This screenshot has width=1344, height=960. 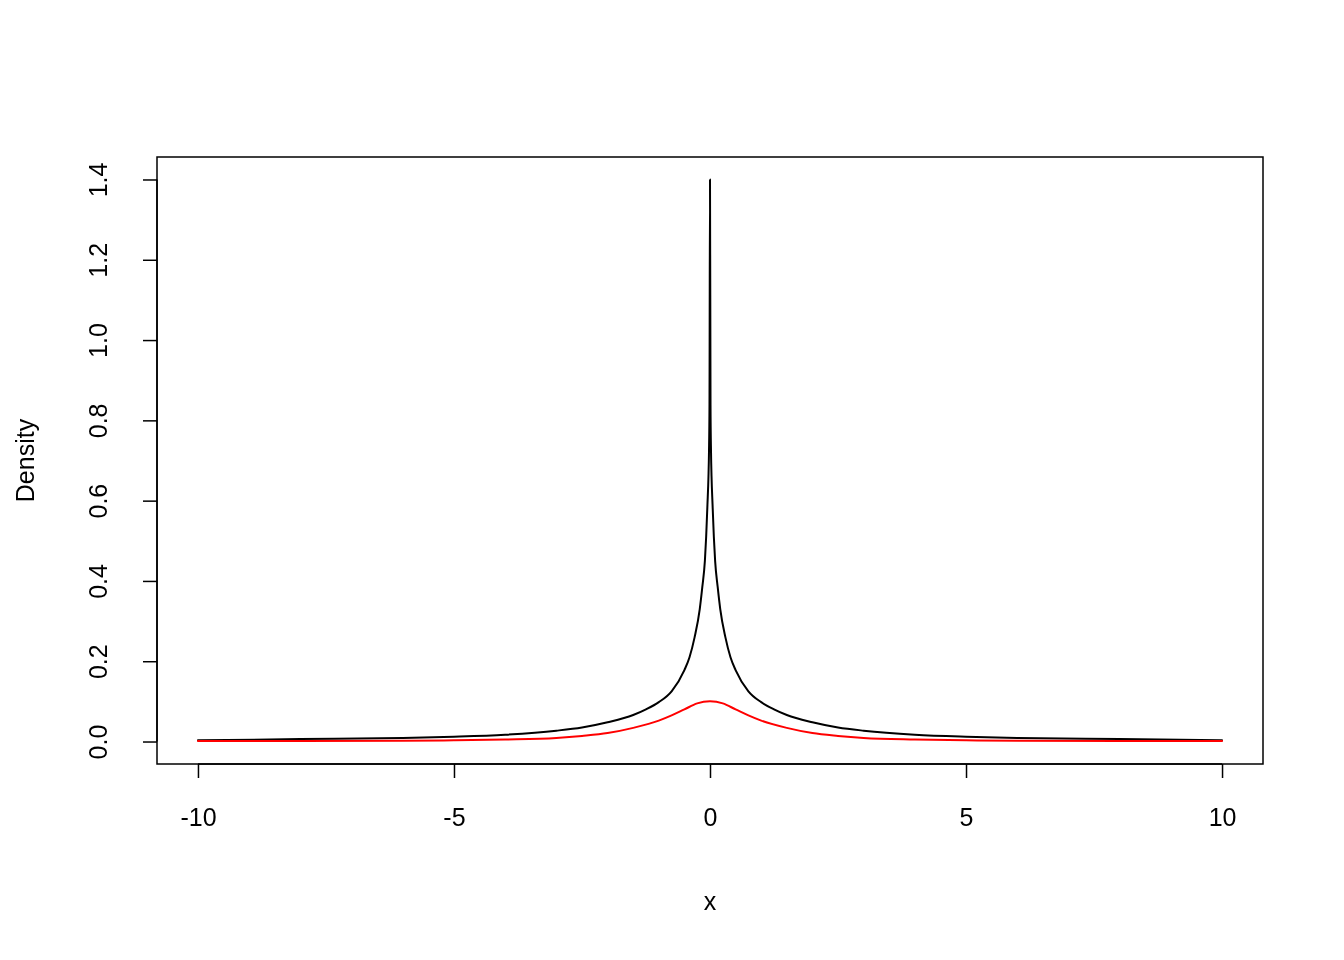 What do you see at coordinates (97, 501) in the screenshot?
I see `y-tick-label: 0.6` at bounding box center [97, 501].